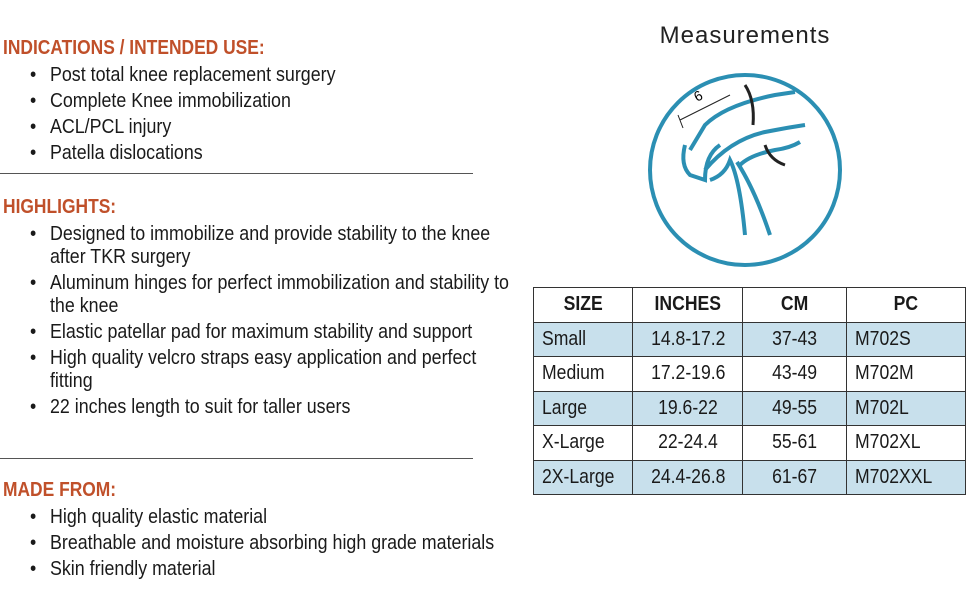 This screenshot has height=612, width=970. I want to click on cell-text: 19.6-22, so click(687, 407).